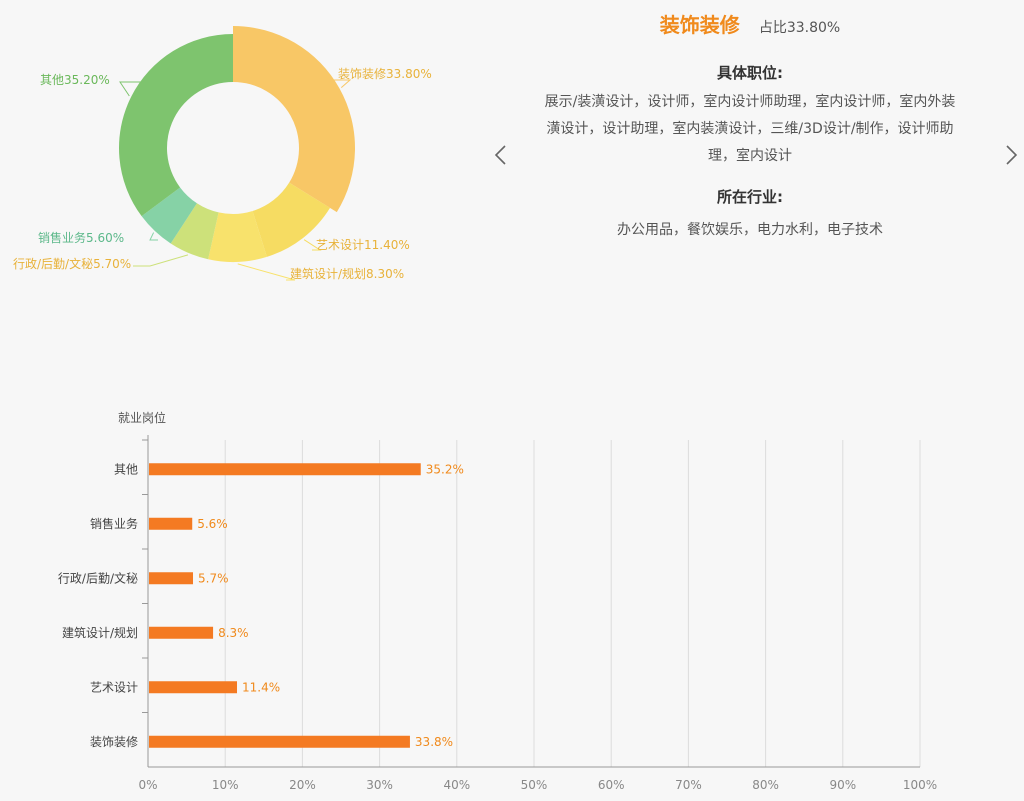 The height and width of the screenshot is (801, 1024). What do you see at coordinates (445, 469) in the screenshot?
I see `value-label-其他: 35.2%` at bounding box center [445, 469].